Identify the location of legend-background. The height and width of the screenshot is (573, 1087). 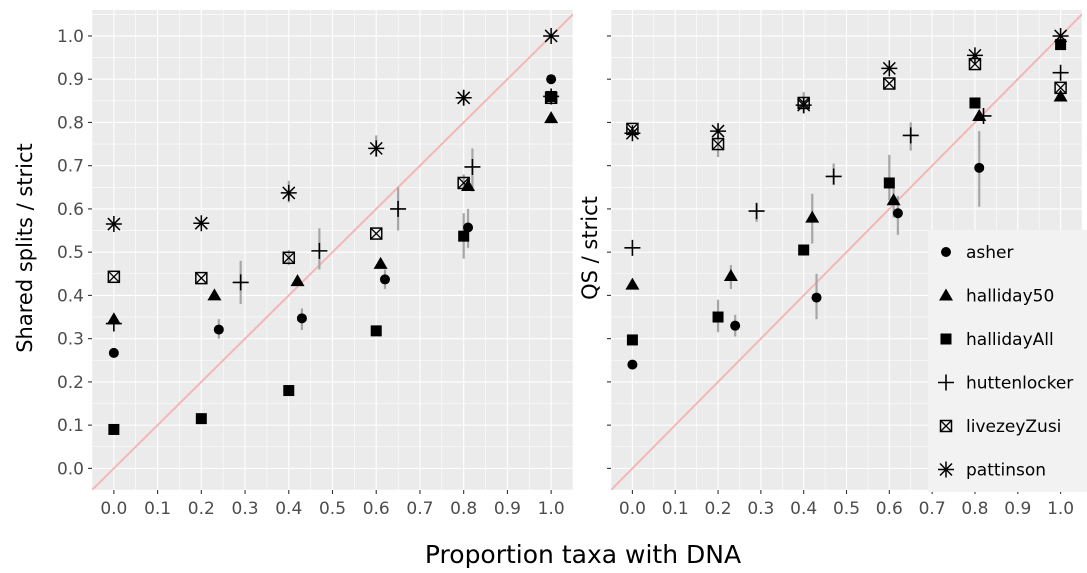
(1007, 361).